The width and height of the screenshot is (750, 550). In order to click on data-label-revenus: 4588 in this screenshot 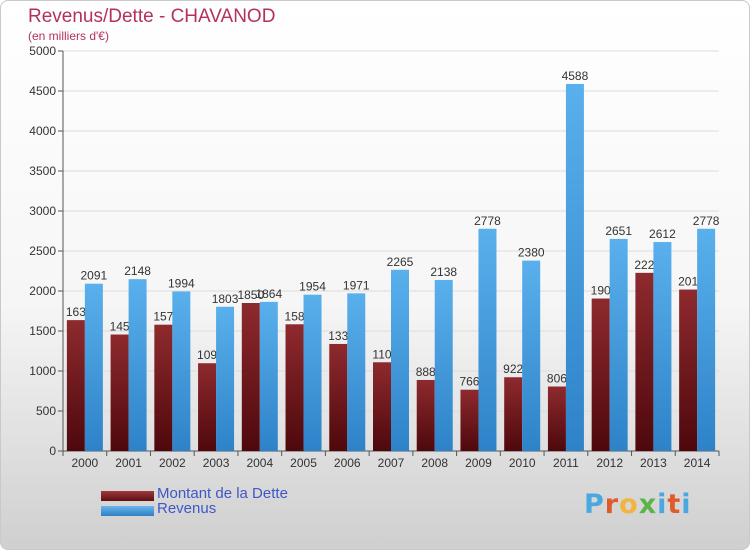, I will do `click(575, 76)`.